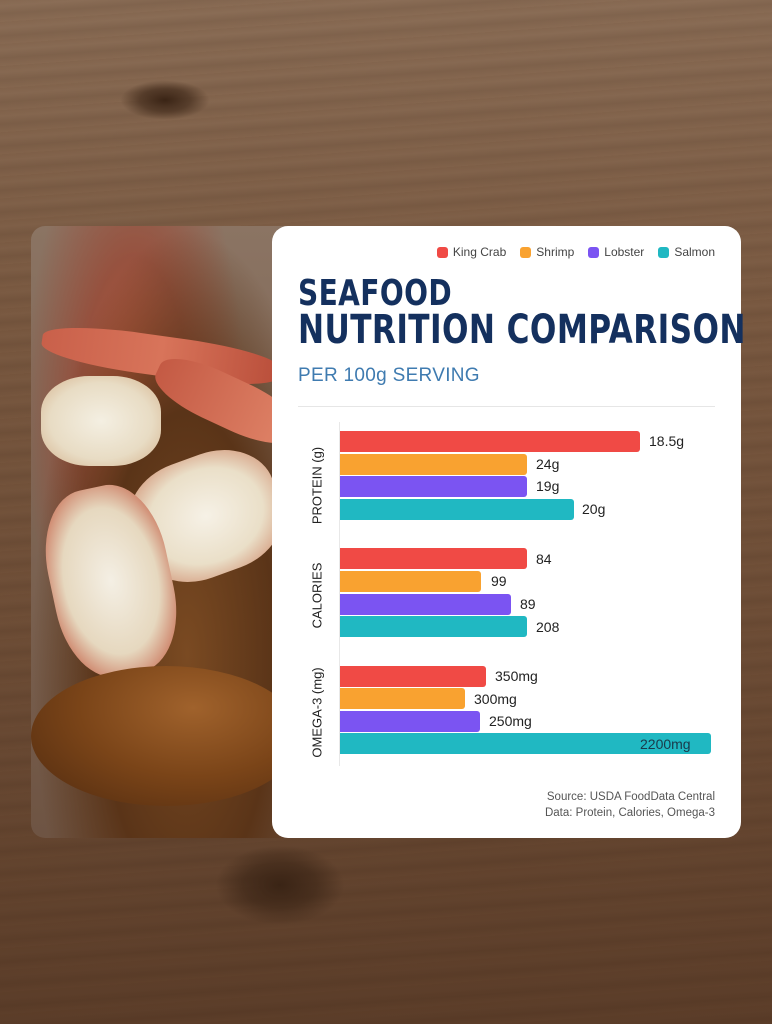  Describe the element at coordinates (410, 721) in the screenshot. I see `bar-omega-lobster` at that location.